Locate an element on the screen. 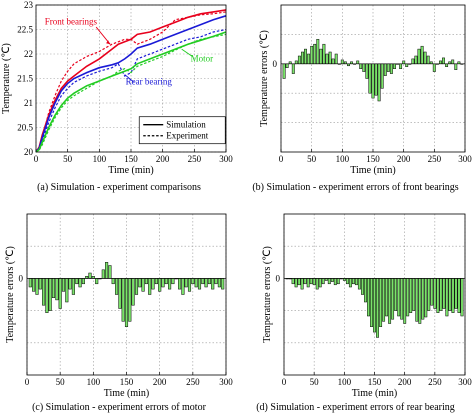 This screenshot has height=418, width=474. ytick-label-a: 22 is located at coordinates (28, 54).